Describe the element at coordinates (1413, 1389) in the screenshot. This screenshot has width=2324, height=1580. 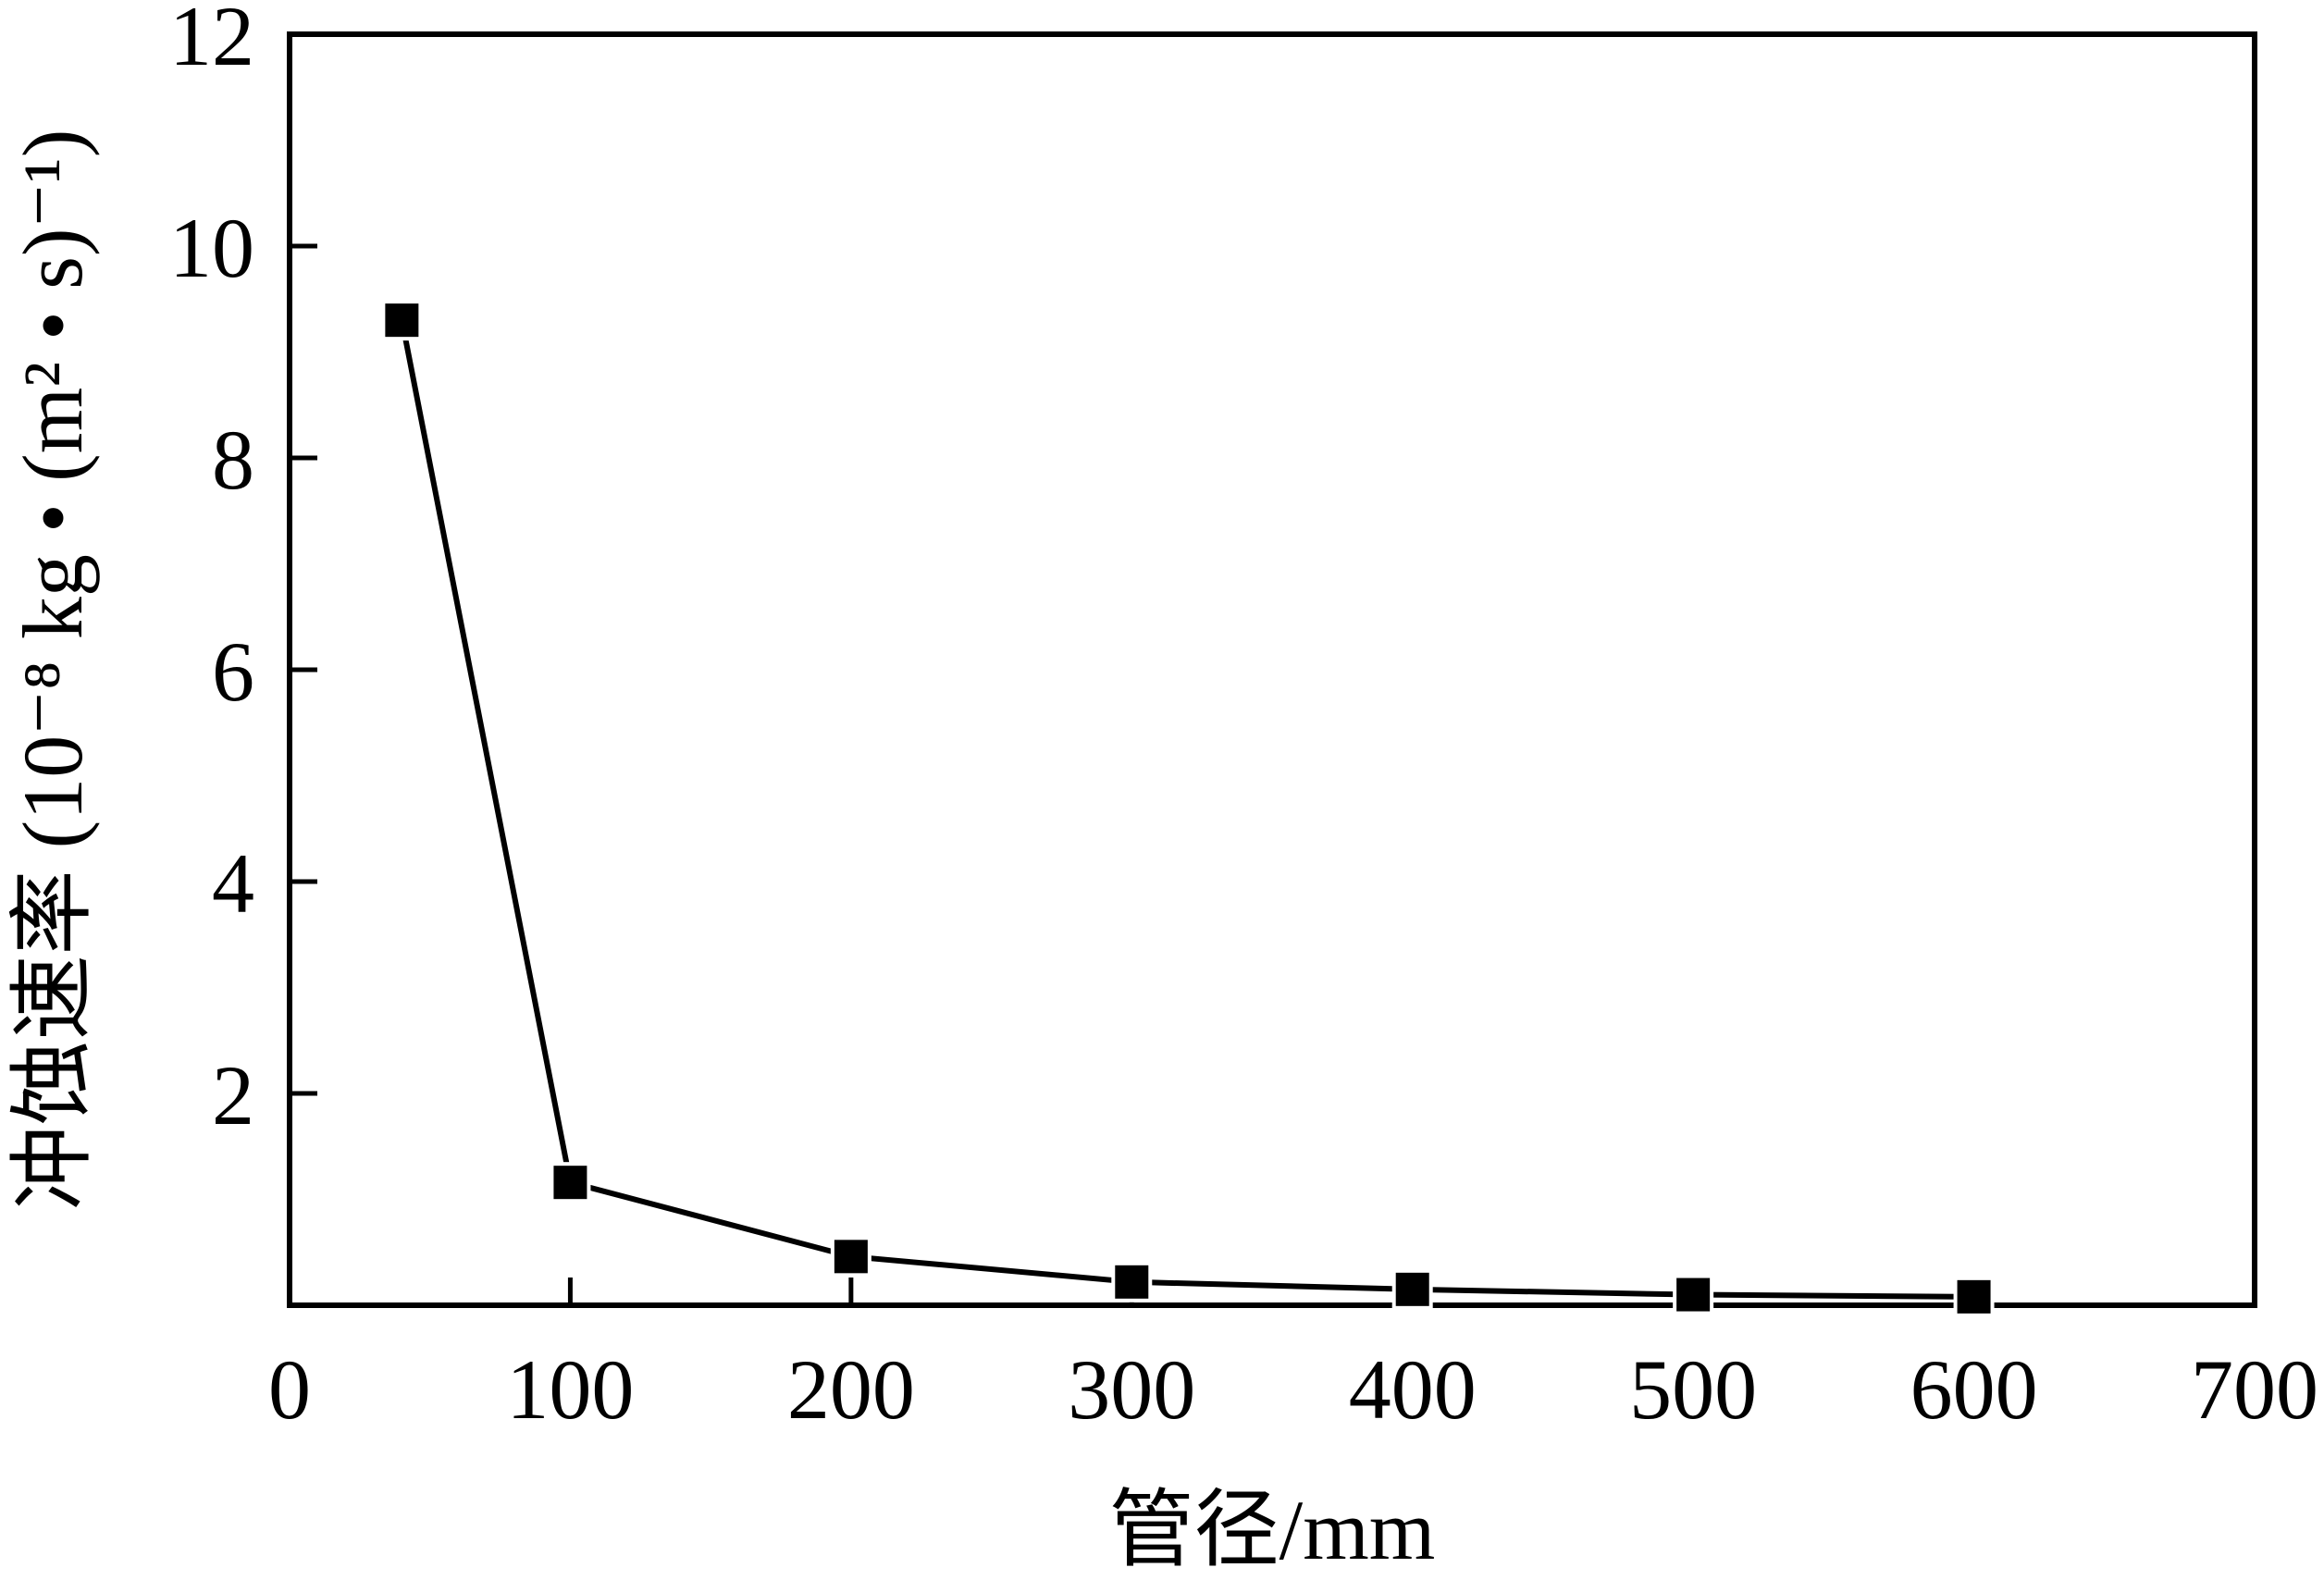
I see `x-tick-label: 400` at that location.